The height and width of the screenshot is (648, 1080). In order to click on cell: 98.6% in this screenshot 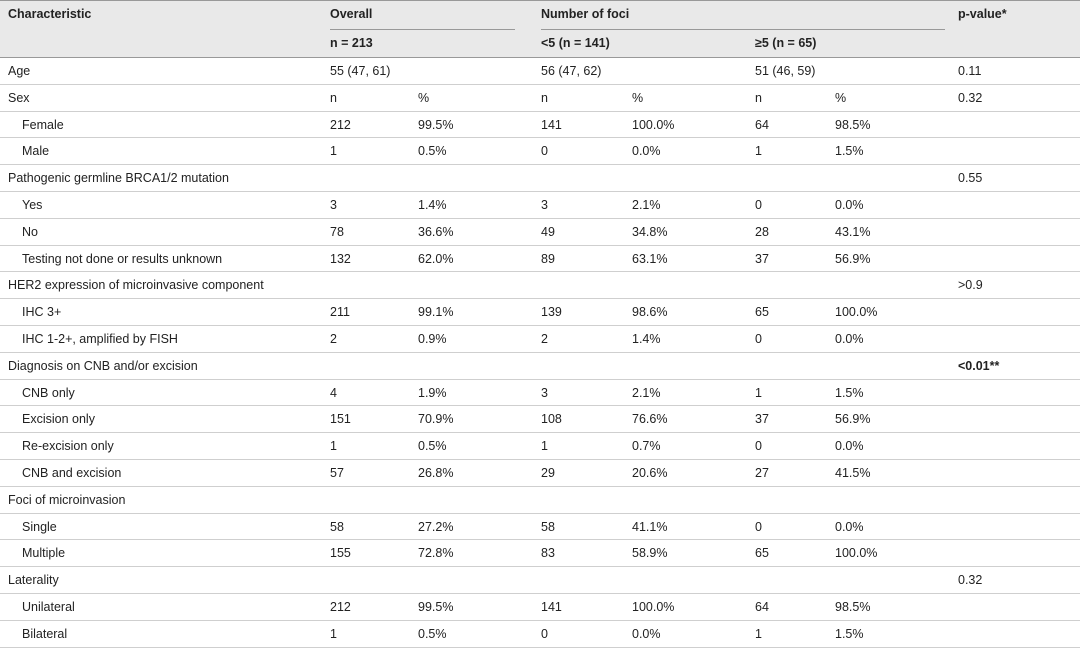, I will do `click(650, 312)`.